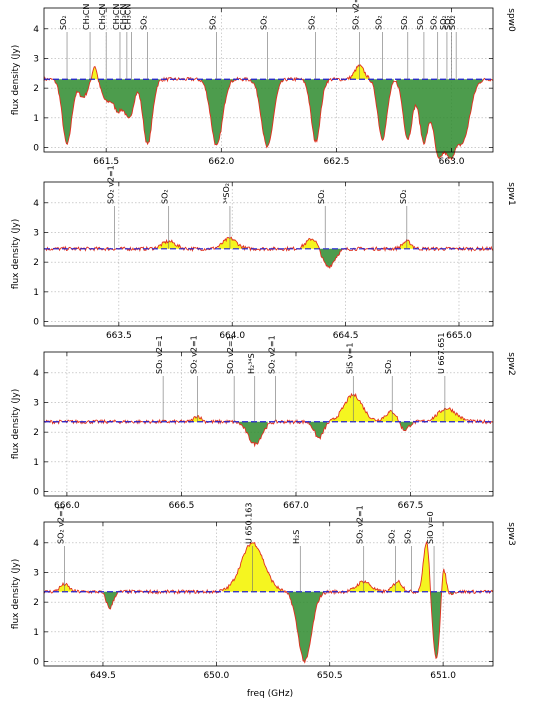  I want to click on x-tick-label: 667.5, so click(411, 506).